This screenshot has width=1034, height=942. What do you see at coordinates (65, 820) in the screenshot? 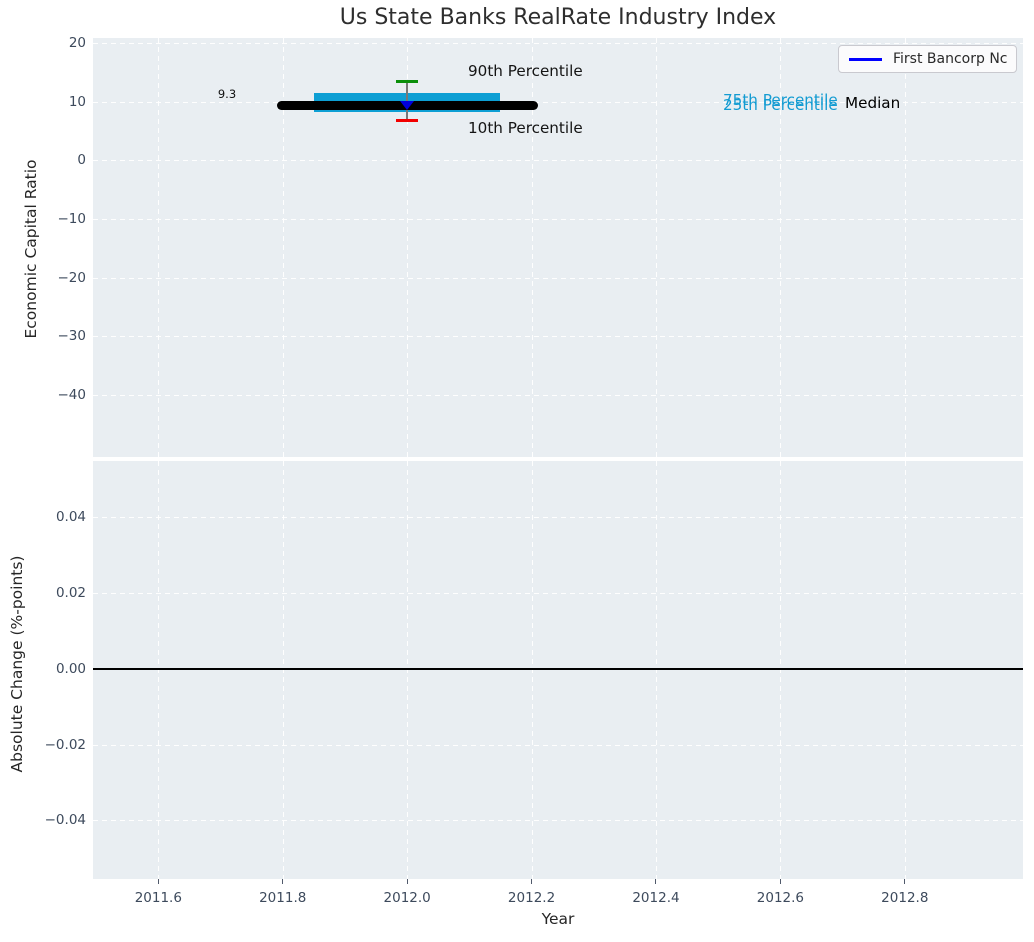
I see `y-tick-label: −0.04` at bounding box center [65, 820].